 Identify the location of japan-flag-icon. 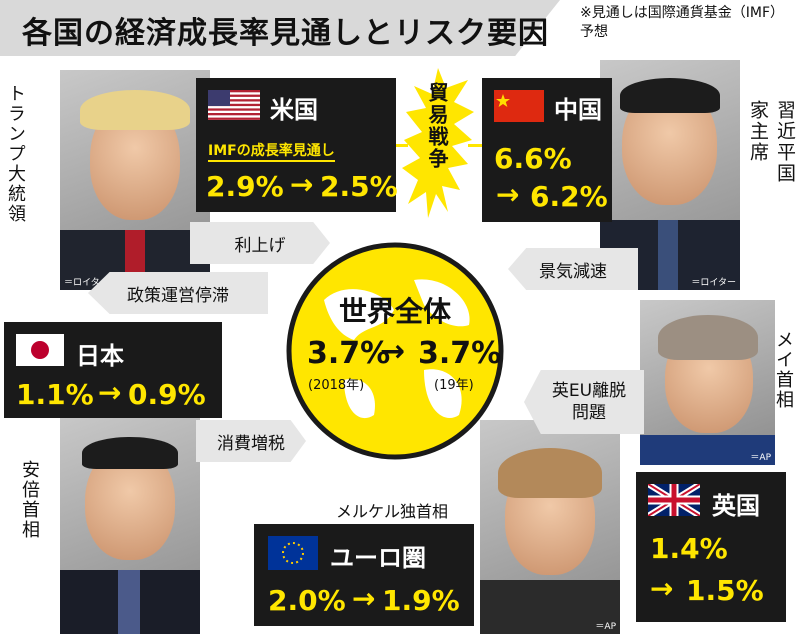
(40, 350).